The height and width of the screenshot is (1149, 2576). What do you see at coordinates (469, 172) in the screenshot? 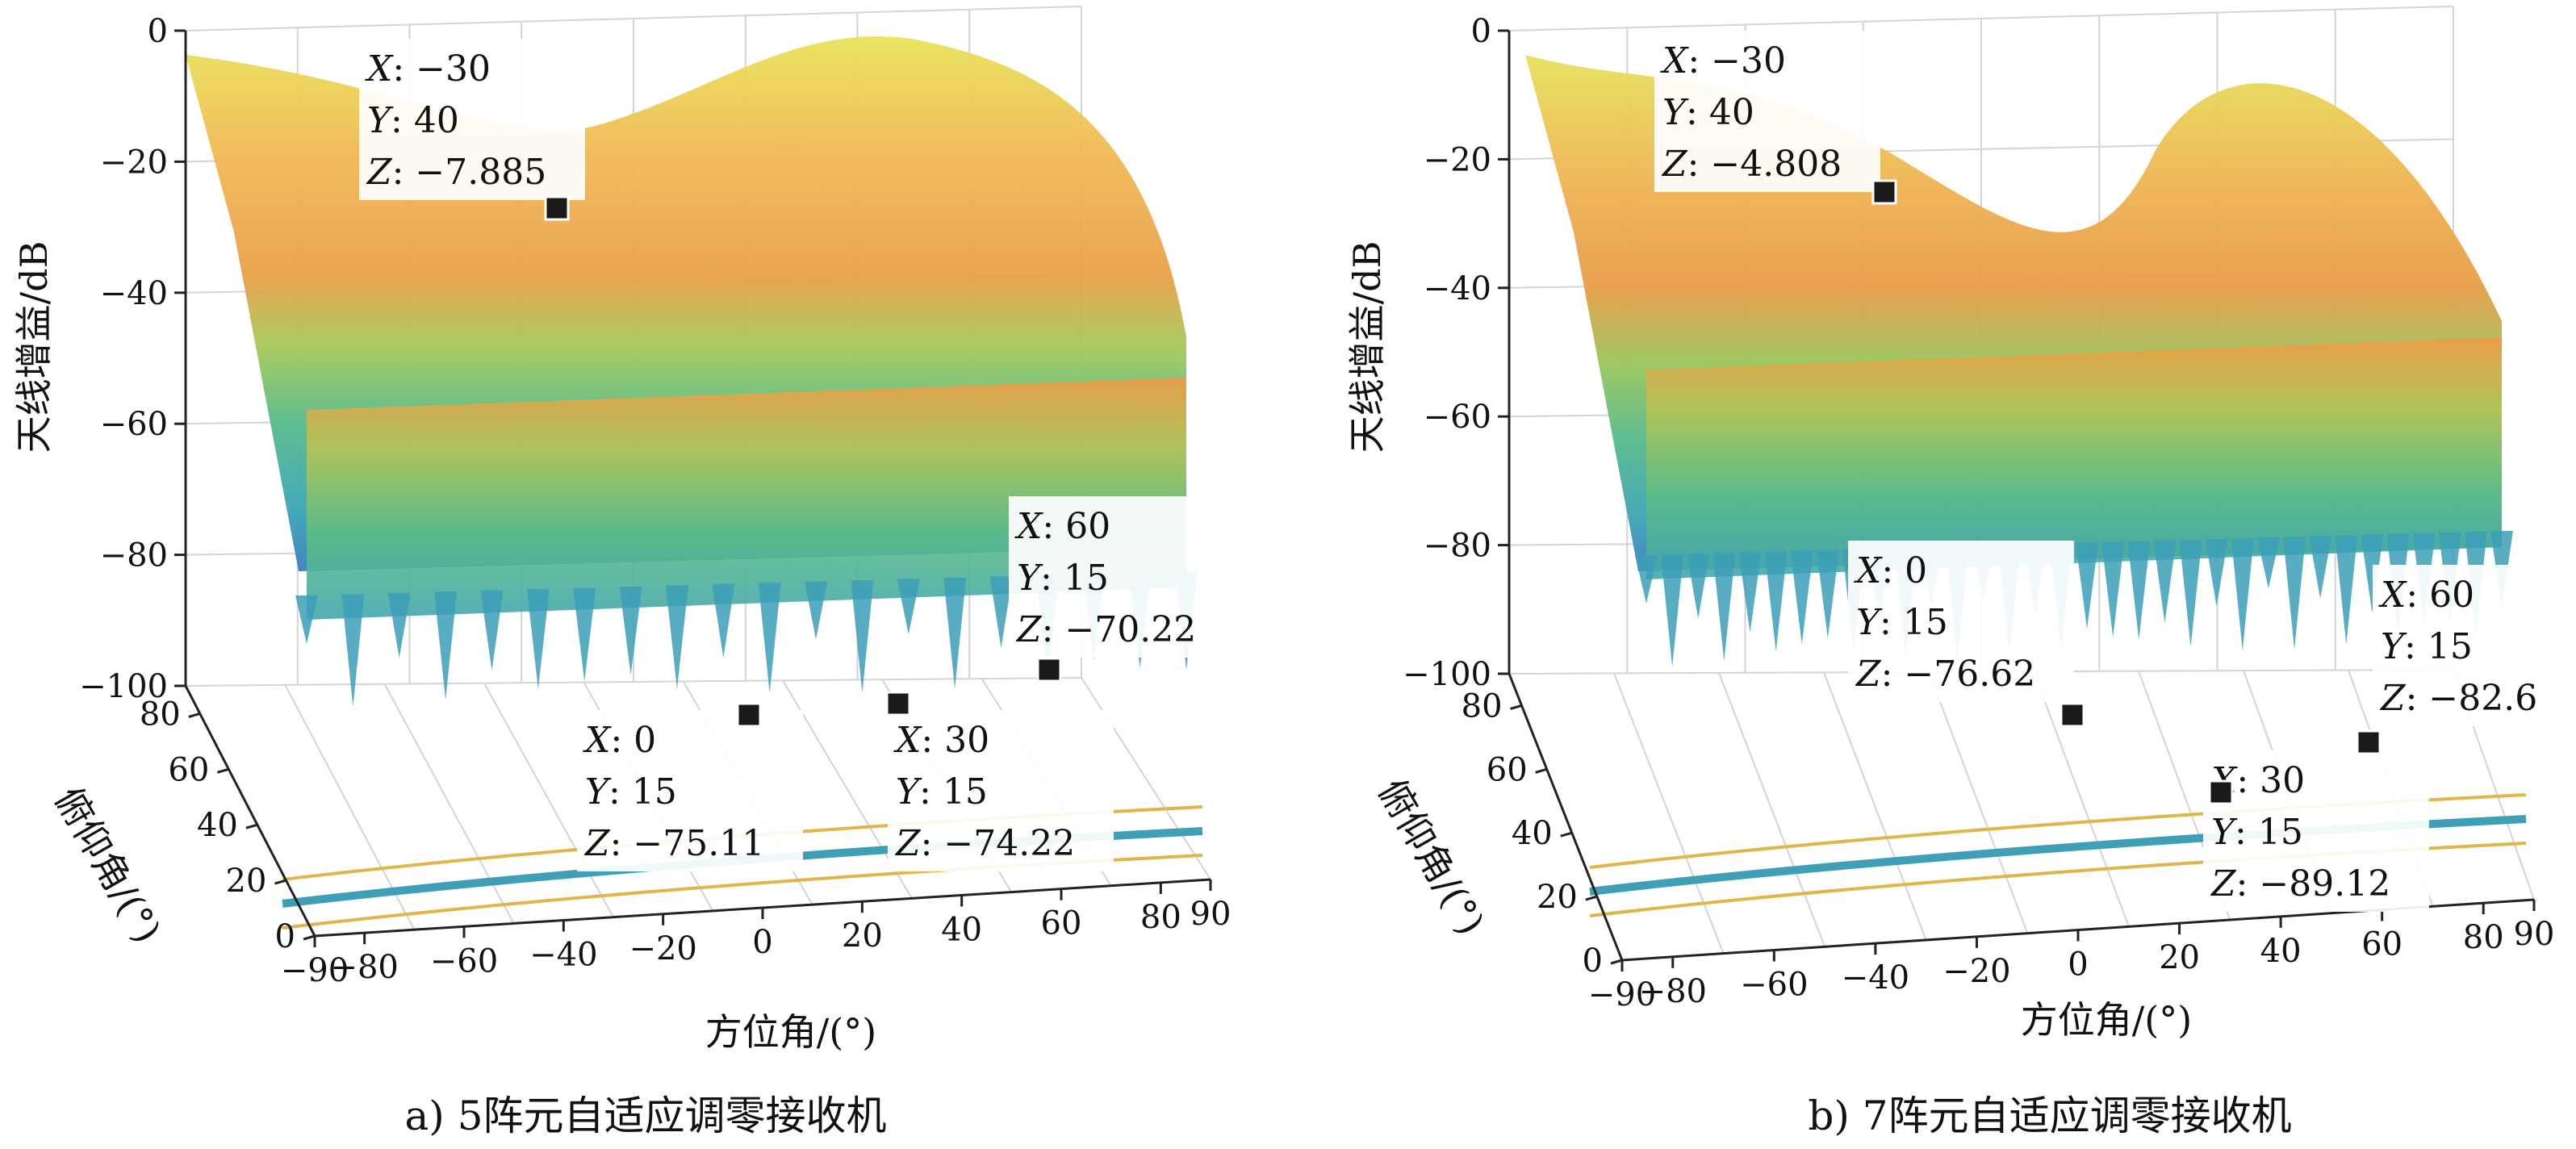
I see `datatip-value: : −7.885` at bounding box center [469, 172].